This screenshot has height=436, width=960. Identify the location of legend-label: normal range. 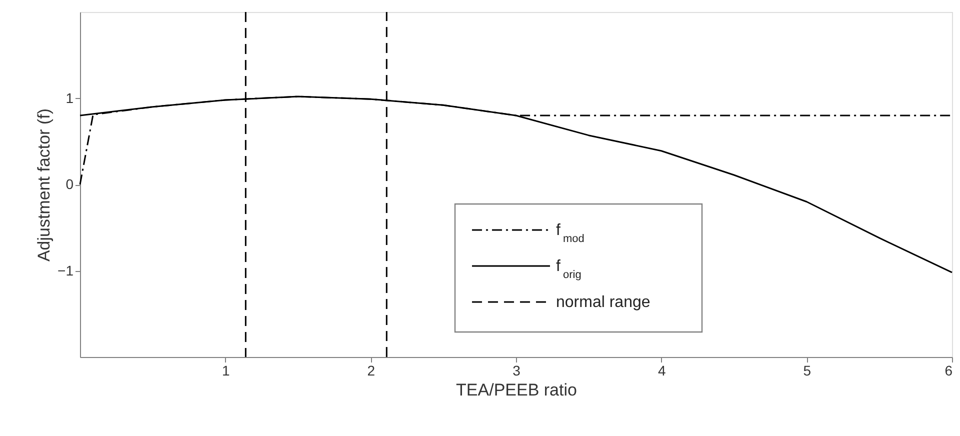
(603, 302).